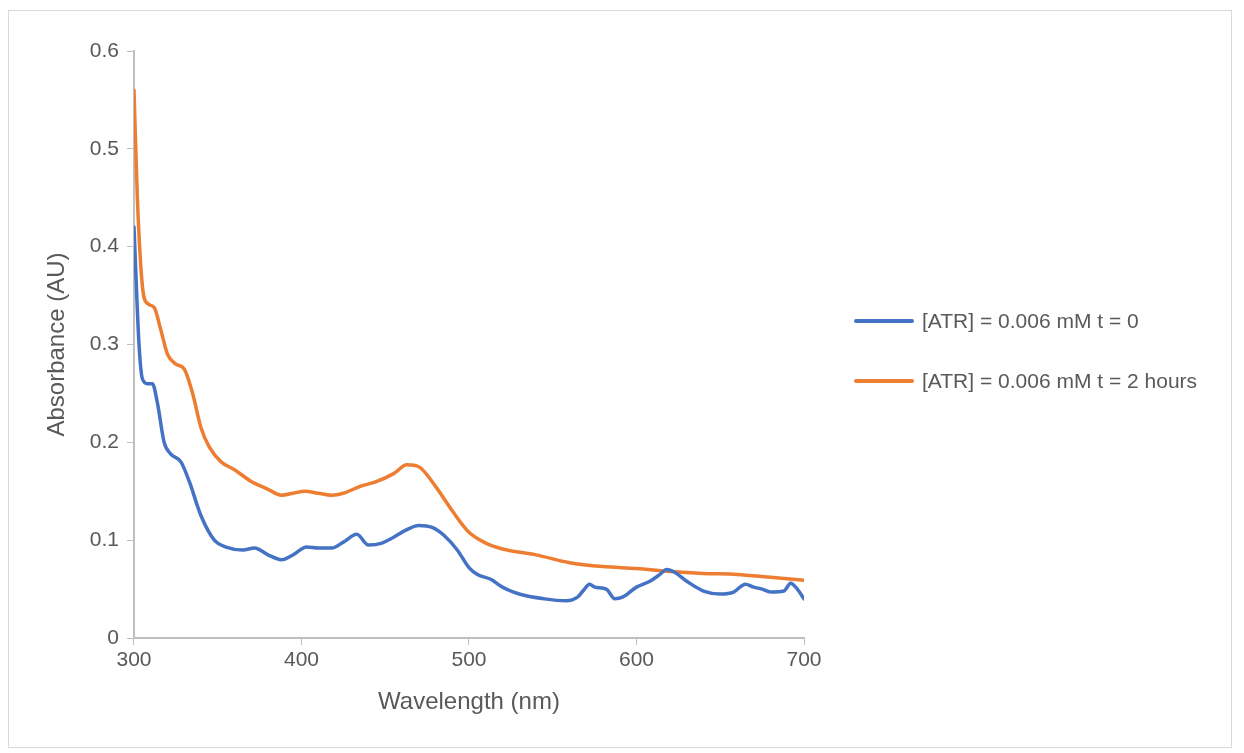 The height and width of the screenshot is (753, 1244). I want to click on y-tick-label: 0.4, so click(104, 245).